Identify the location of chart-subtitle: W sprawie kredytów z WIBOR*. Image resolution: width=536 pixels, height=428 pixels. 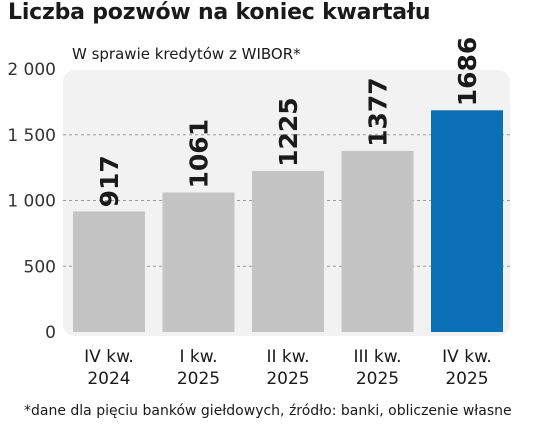
(186, 54).